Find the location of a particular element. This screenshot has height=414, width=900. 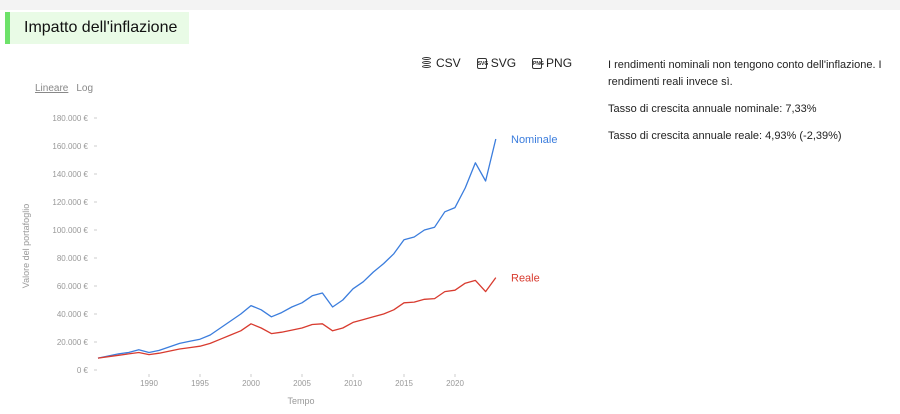

y-axis-label: Valore del portafoglio is located at coordinates (26, 246).